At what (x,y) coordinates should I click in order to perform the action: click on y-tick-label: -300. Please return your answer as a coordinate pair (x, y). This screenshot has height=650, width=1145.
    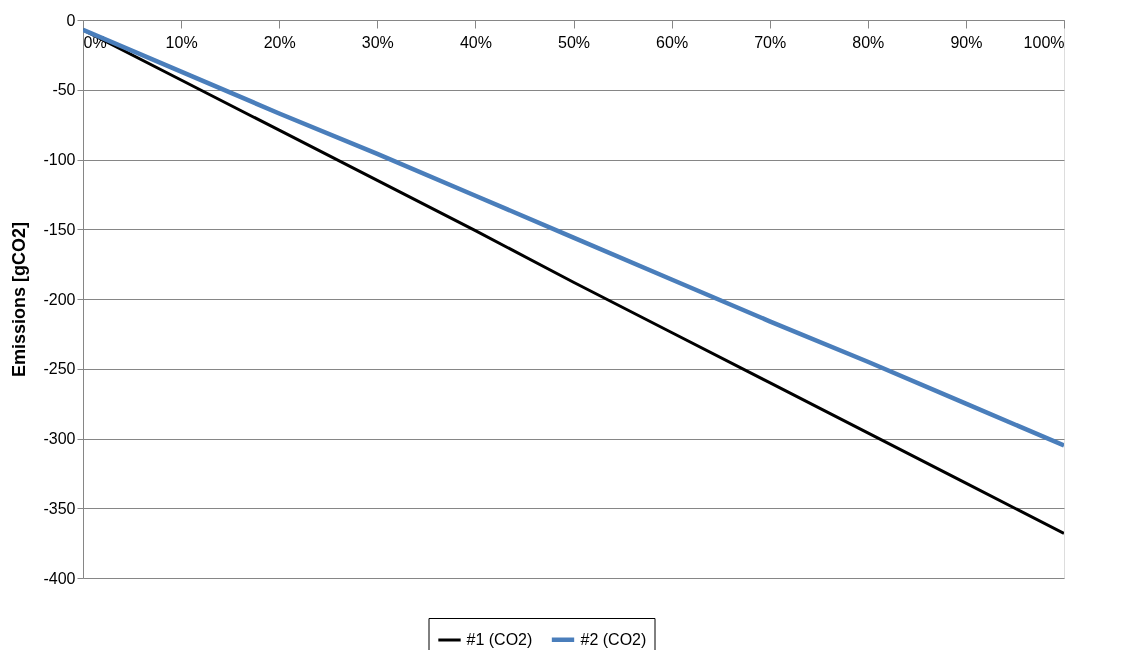
    Looking at the image, I should click on (59, 438).